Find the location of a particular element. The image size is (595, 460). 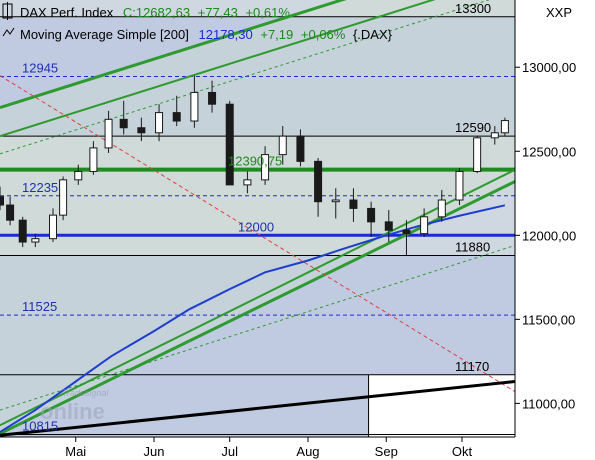

y-tick-label: 13000,00 is located at coordinates (549, 67).